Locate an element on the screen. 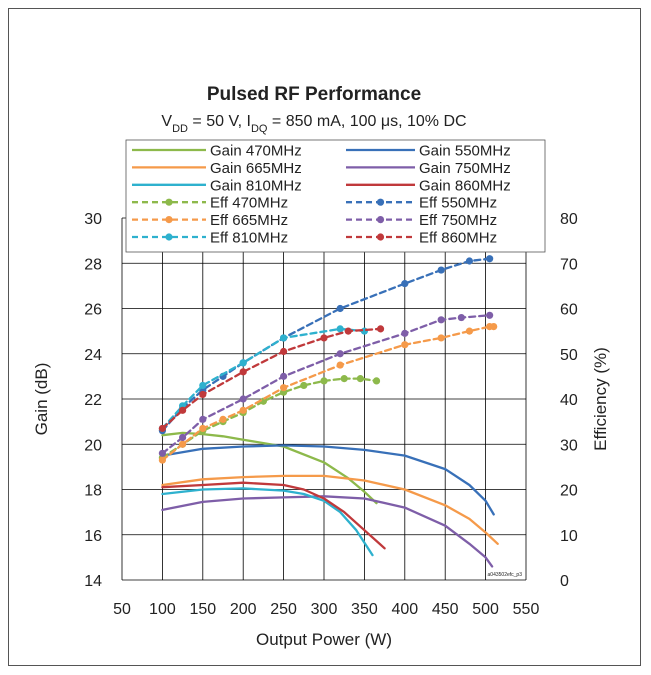 The image size is (651, 675). eff-665mhz-line is located at coordinates (328, 393).